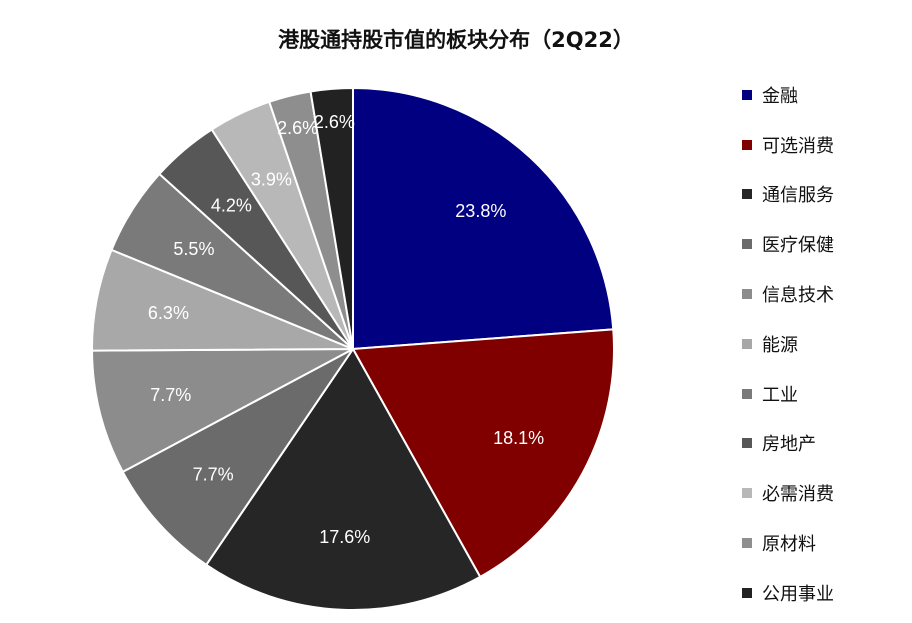 The width and height of the screenshot is (912, 623). What do you see at coordinates (480, 211) in the screenshot?
I see `pie-slice-label-1: 23.8%` at bounding box center [480, 211].